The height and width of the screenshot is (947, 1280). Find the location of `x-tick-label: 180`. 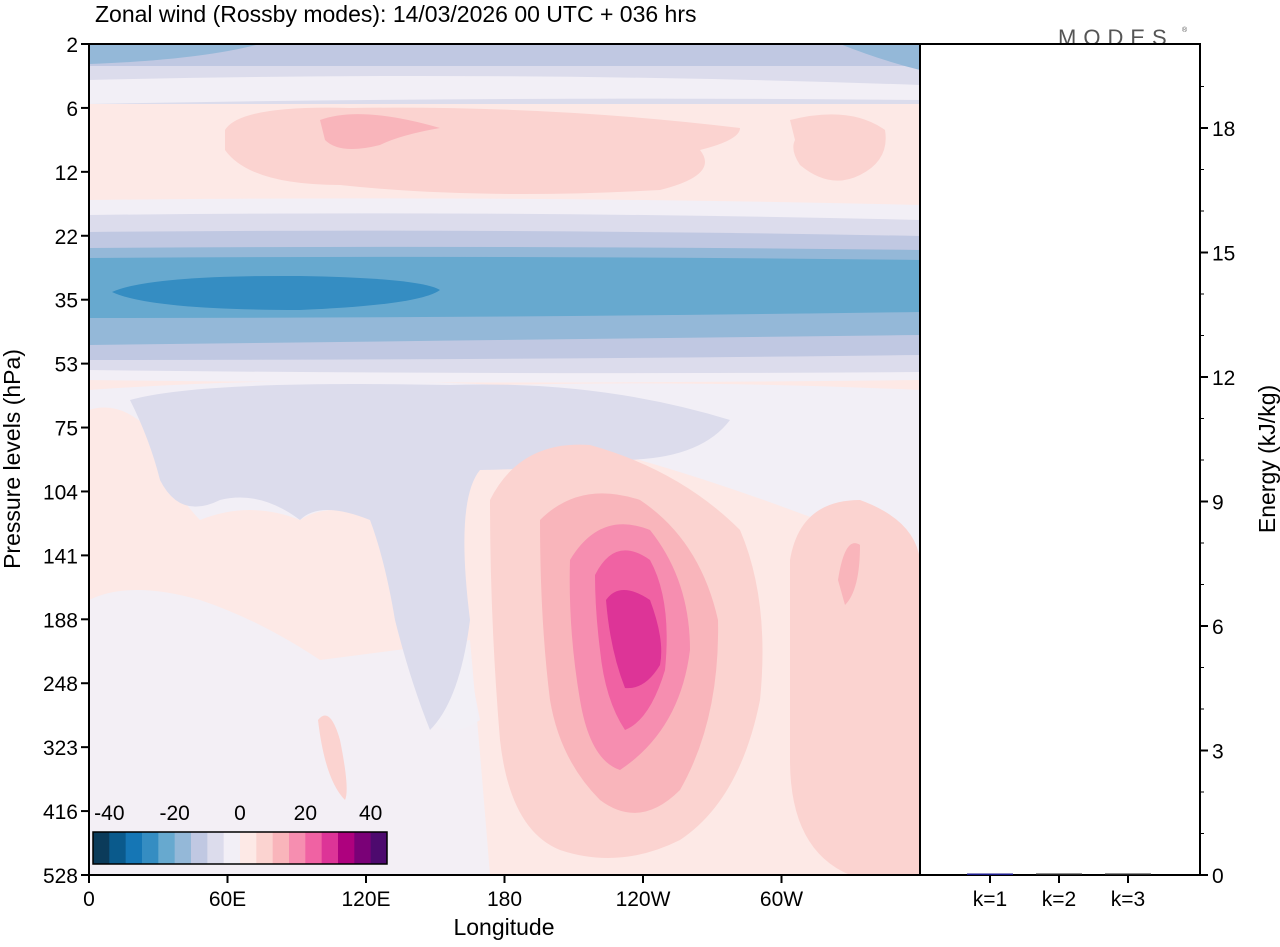

x-tick-label: 180 is located at coordinates (504, 899).